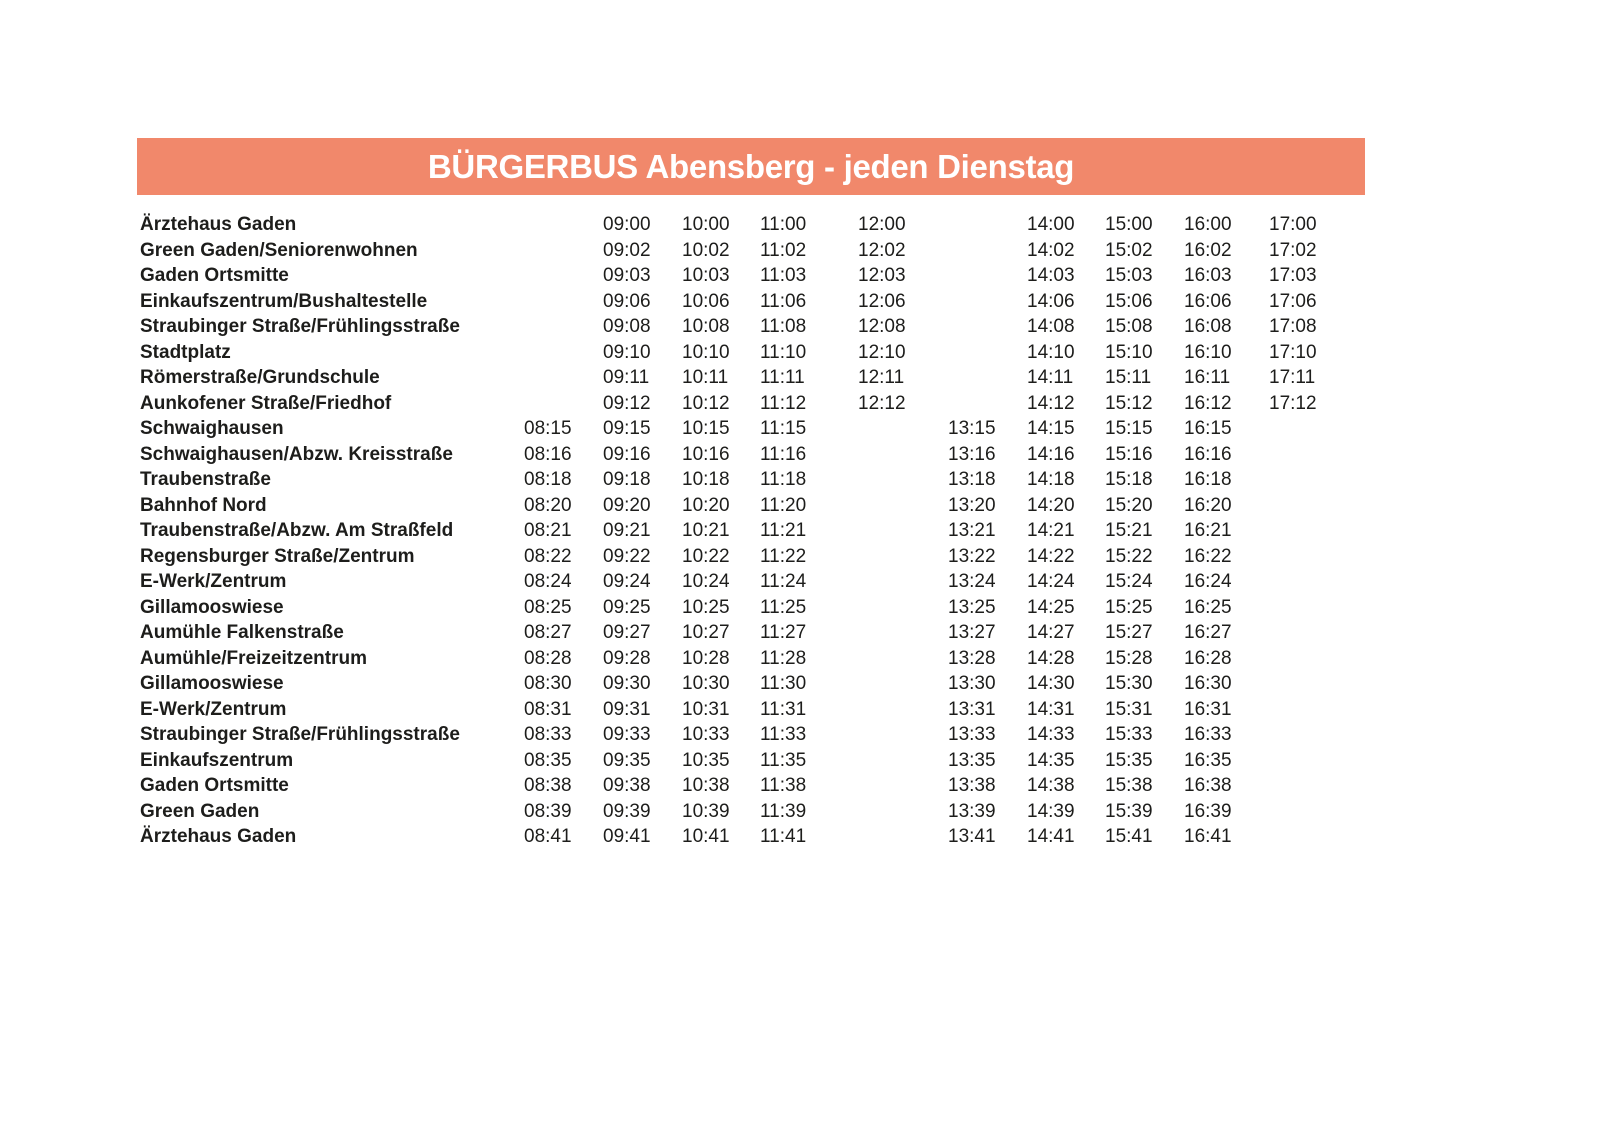  What do you see at coordinates (706, 250) in the screenshot?
I see `departure-time: 10:02` at bounding box center [706, 250].